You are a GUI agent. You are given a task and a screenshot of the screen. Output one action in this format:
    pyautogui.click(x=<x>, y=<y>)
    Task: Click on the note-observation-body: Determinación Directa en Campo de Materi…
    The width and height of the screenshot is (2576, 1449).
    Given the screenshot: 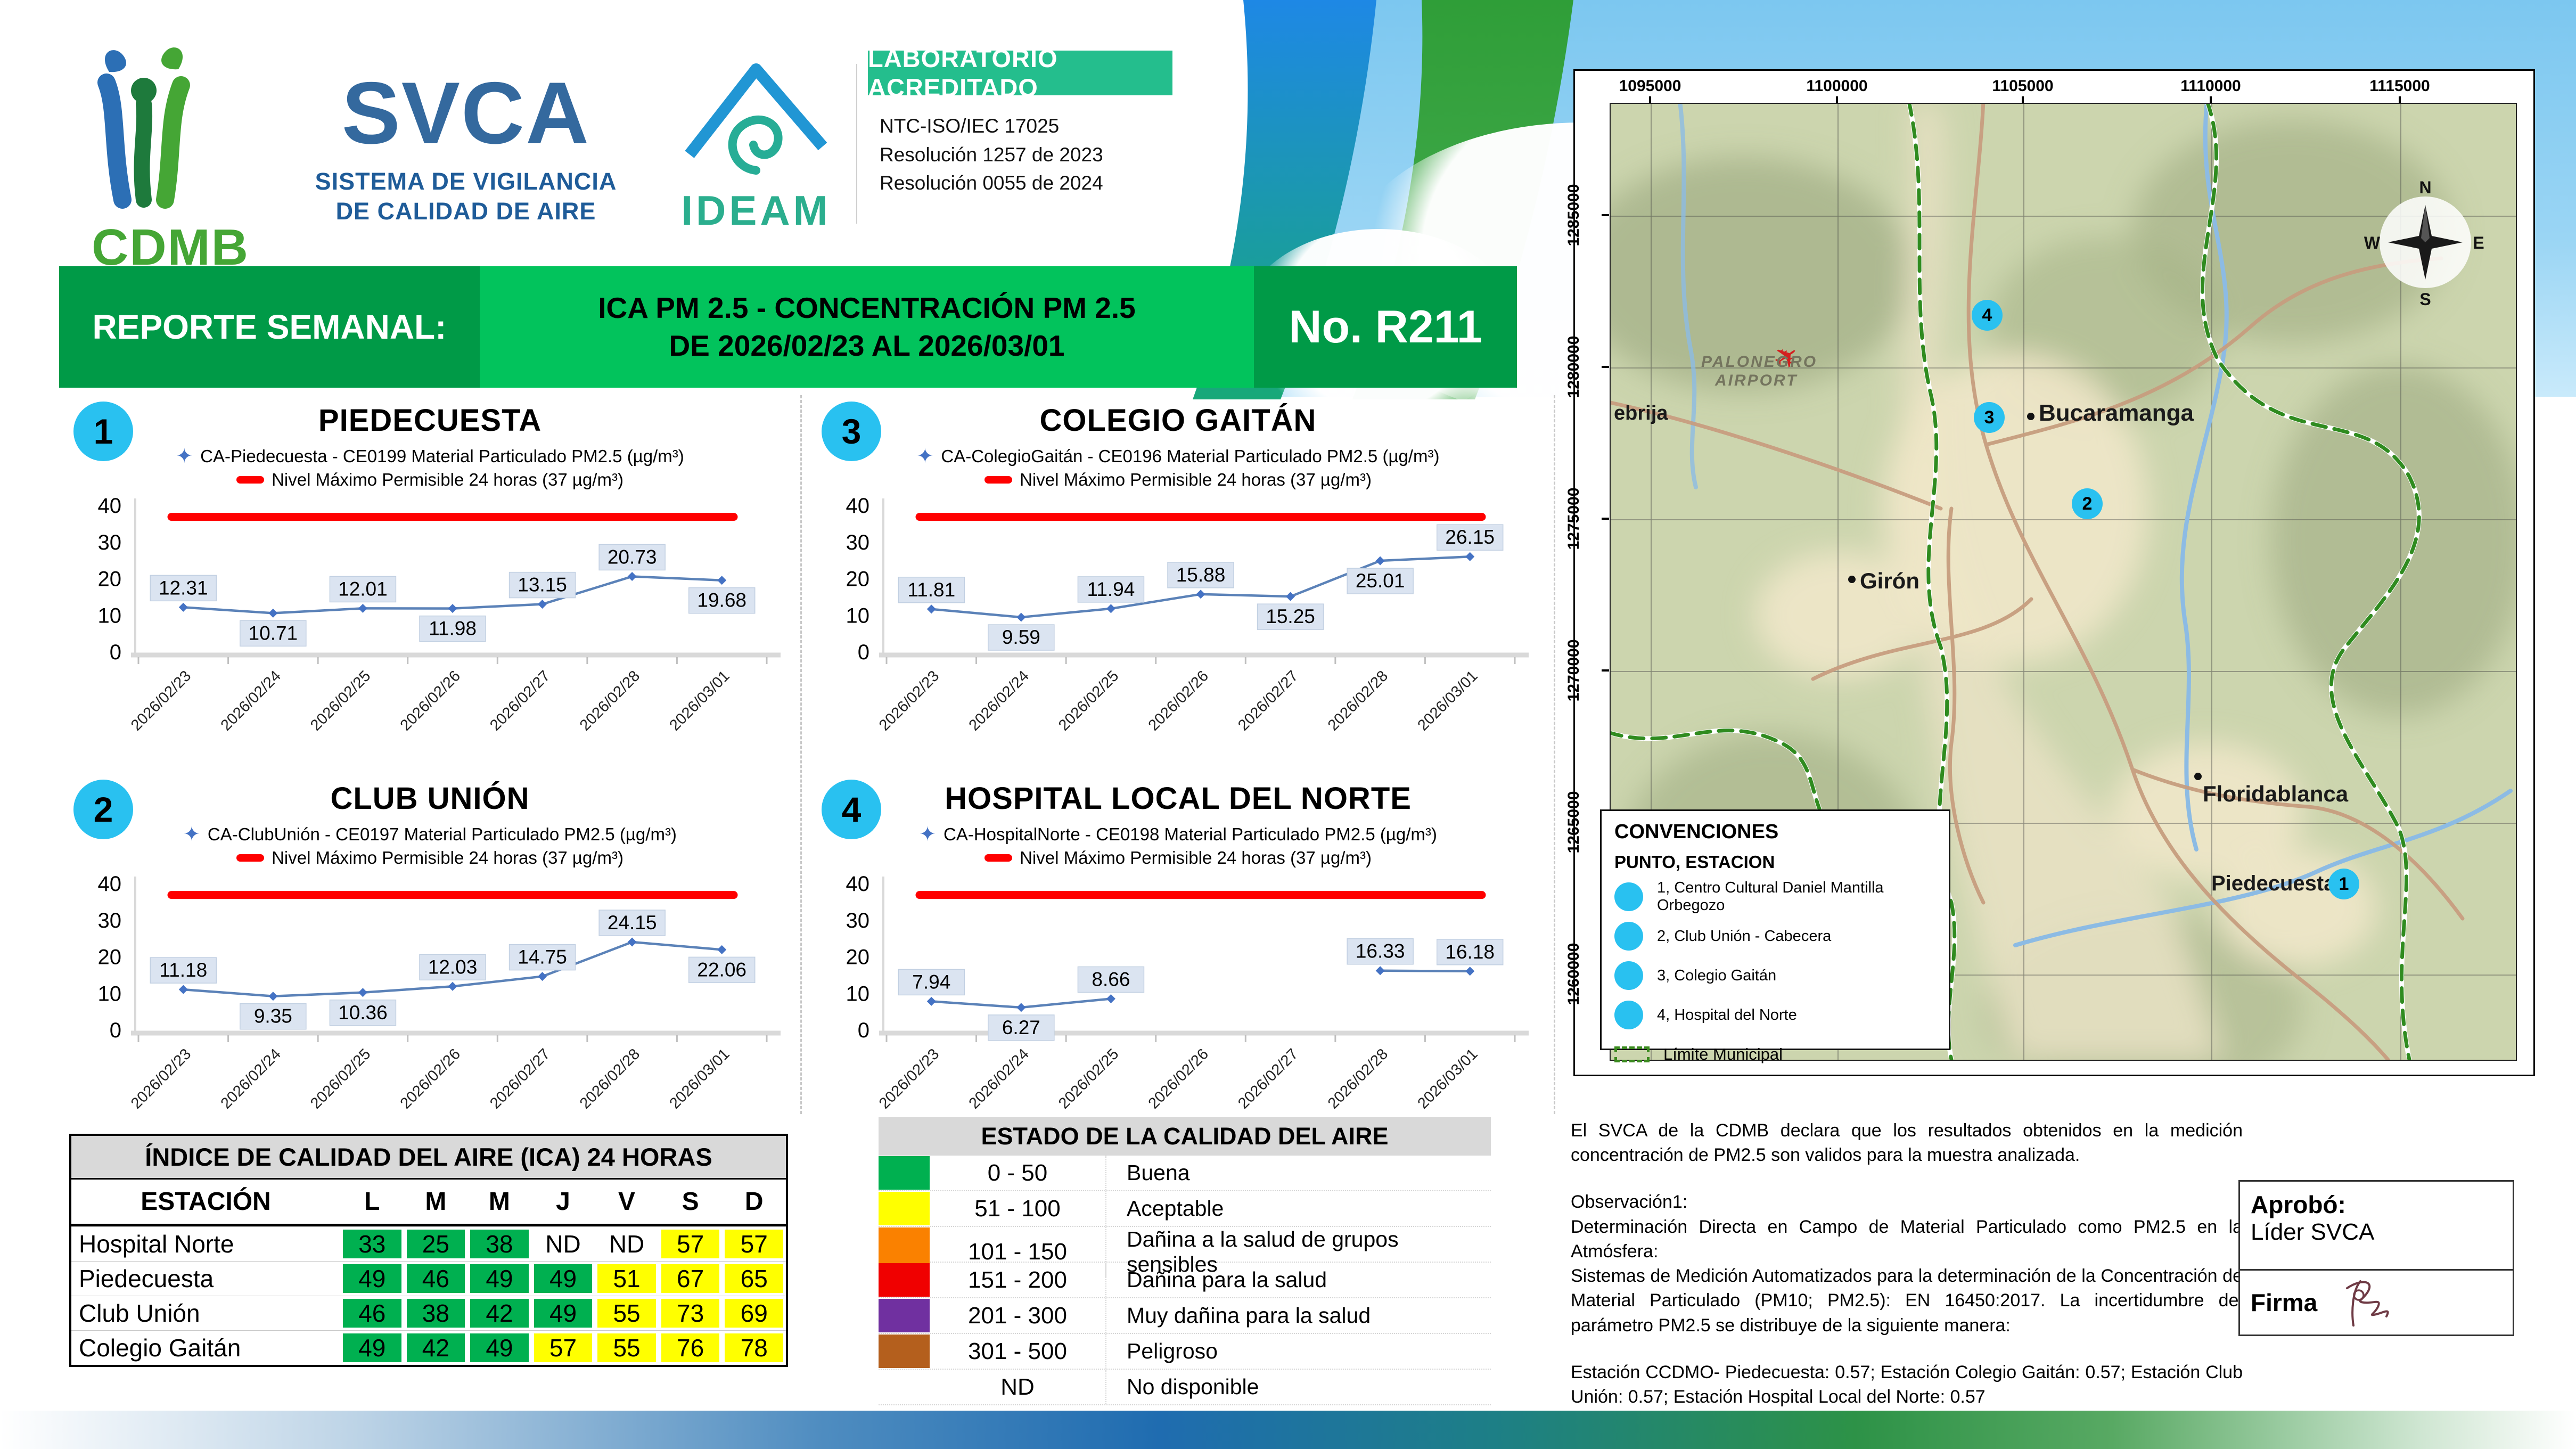 What is the action you would take?
    pyautogui.click(x=1907, y=1239)
    